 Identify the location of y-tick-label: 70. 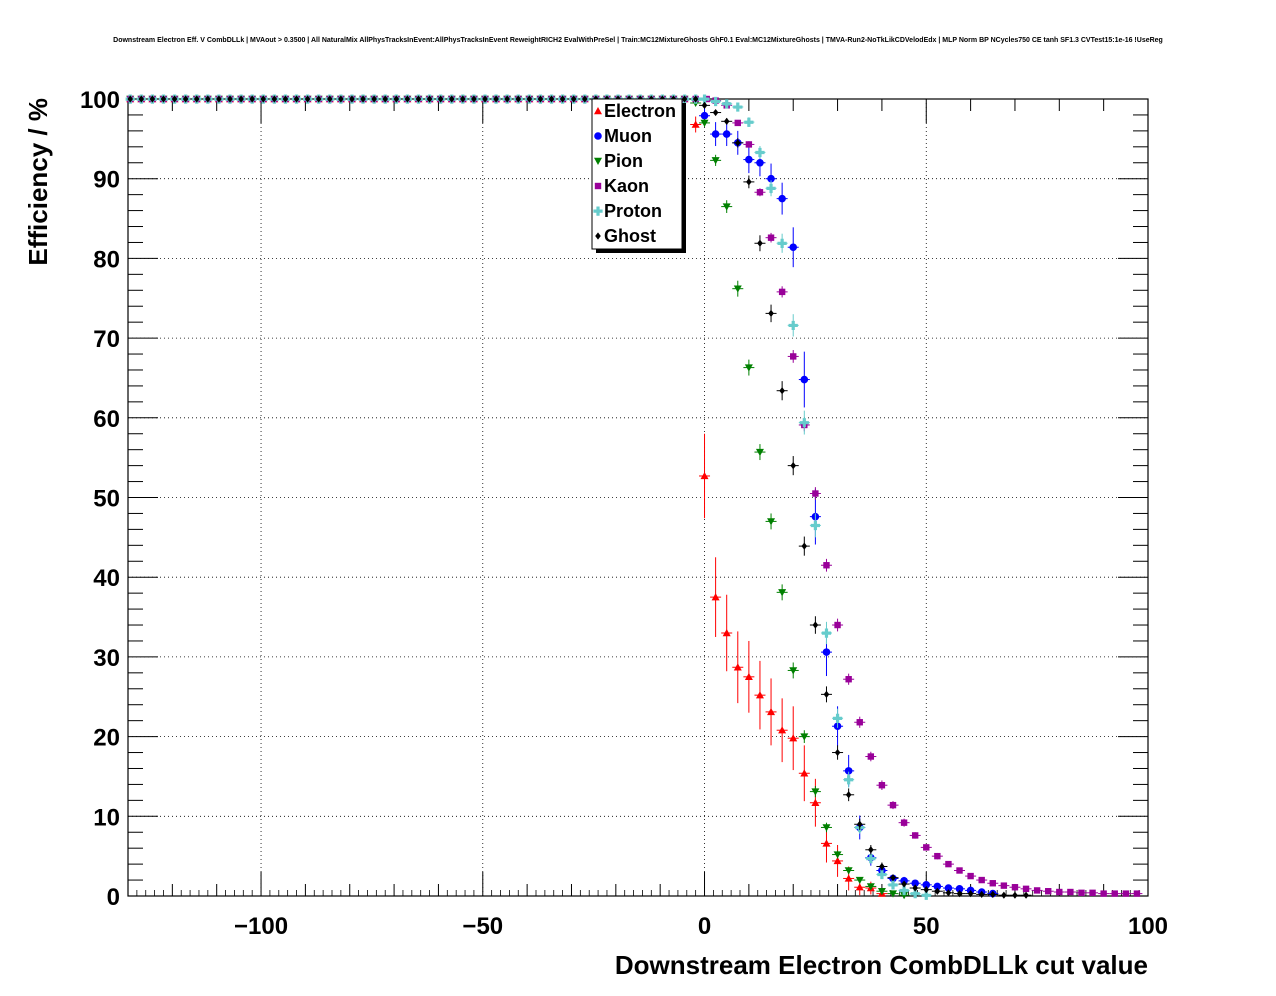
(106, 339).